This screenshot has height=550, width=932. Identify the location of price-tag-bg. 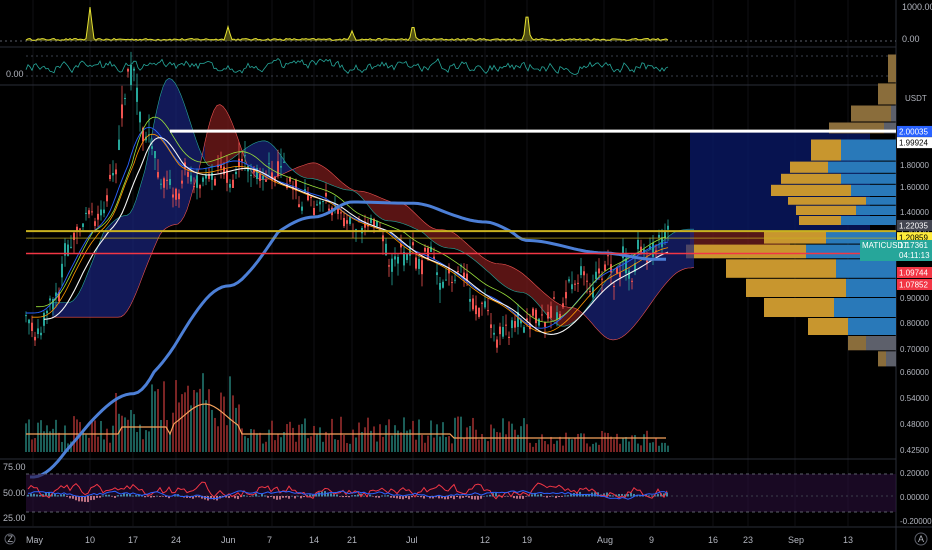
(914, 284).